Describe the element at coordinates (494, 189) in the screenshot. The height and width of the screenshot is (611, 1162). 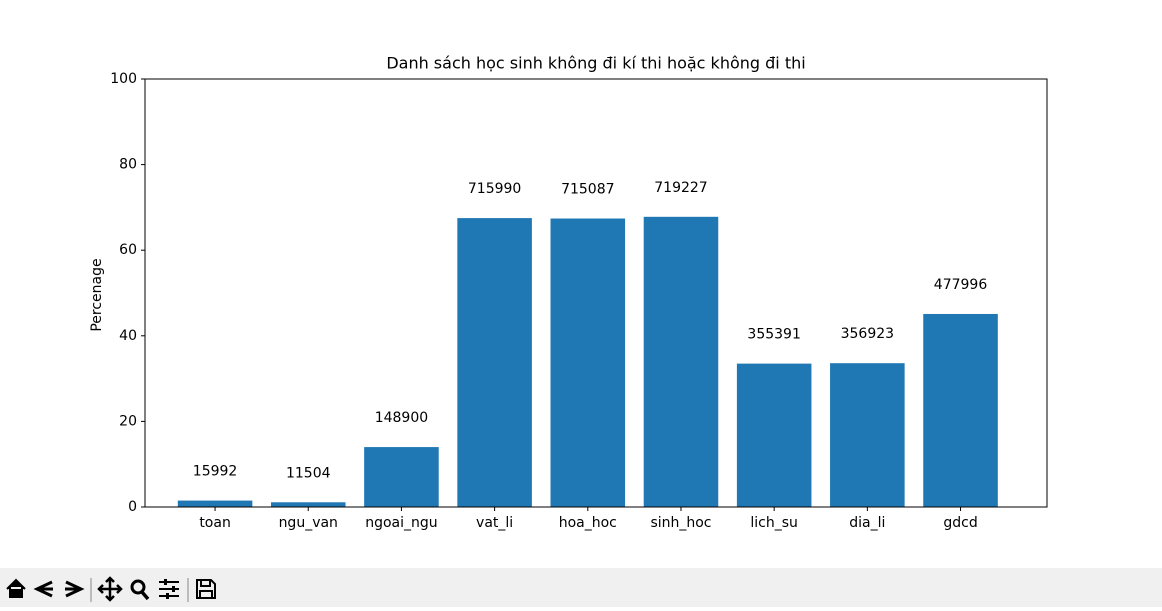
I see `bar-label: 715990` at that location.